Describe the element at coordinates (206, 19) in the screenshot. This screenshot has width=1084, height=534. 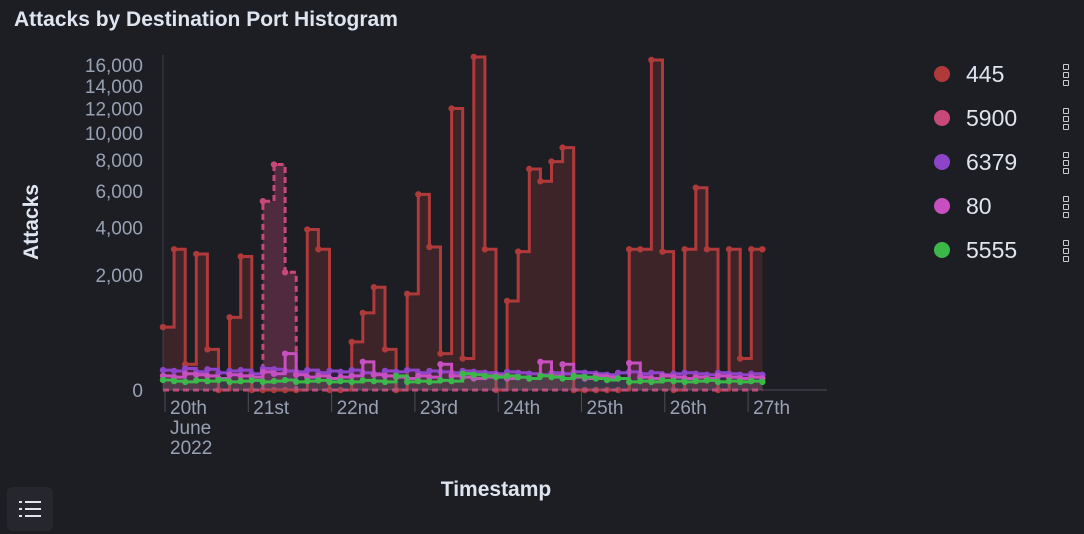
I see `chart-title: Attacks by Destination Port Histogram` at that location.